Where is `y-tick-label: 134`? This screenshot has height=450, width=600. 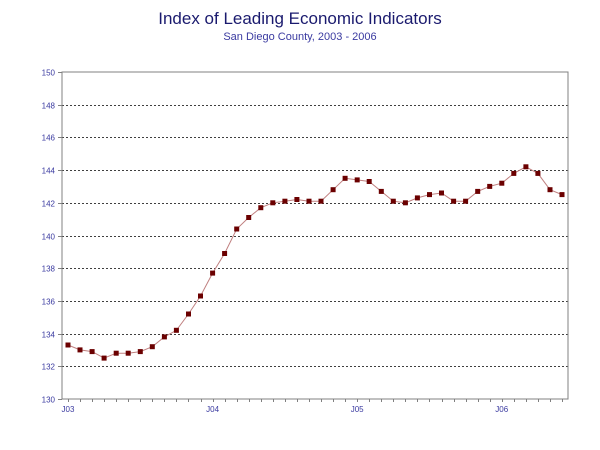 y-tick-label: 134 is located at coordinates (49, 335).